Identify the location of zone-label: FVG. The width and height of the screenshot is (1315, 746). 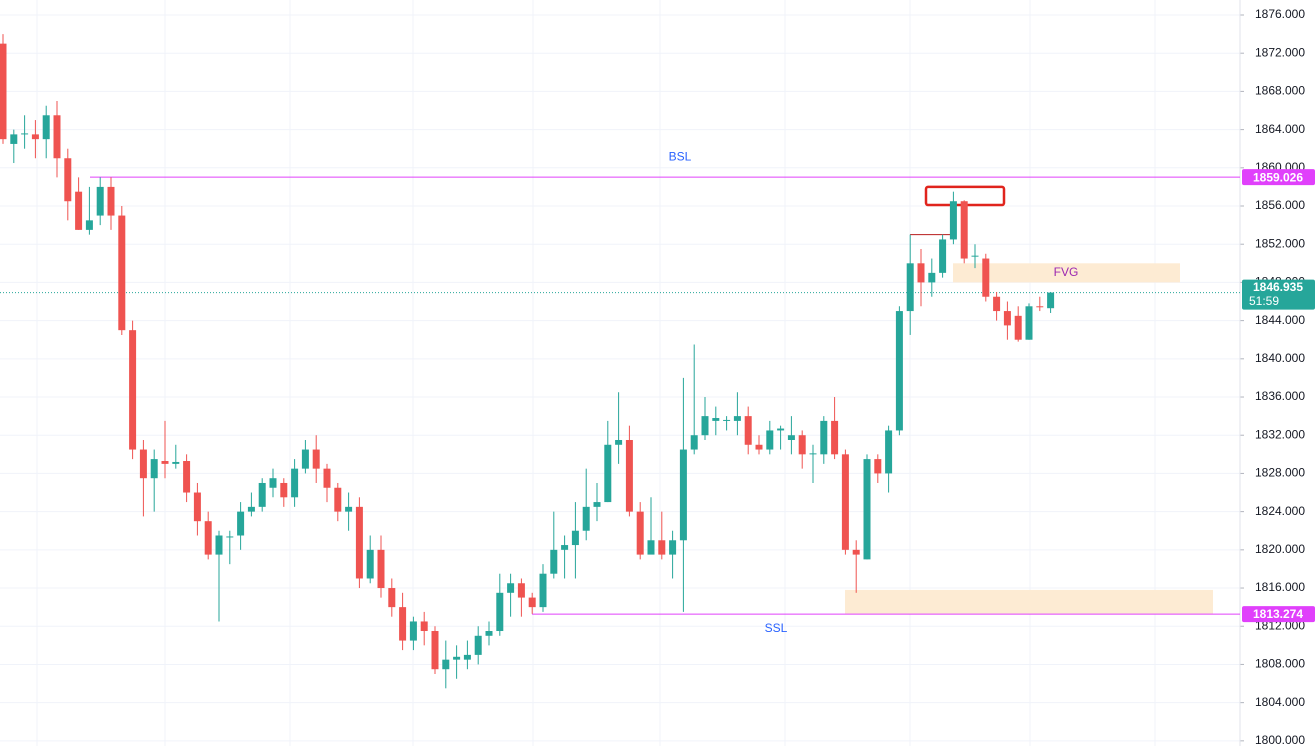
(1066, 272).